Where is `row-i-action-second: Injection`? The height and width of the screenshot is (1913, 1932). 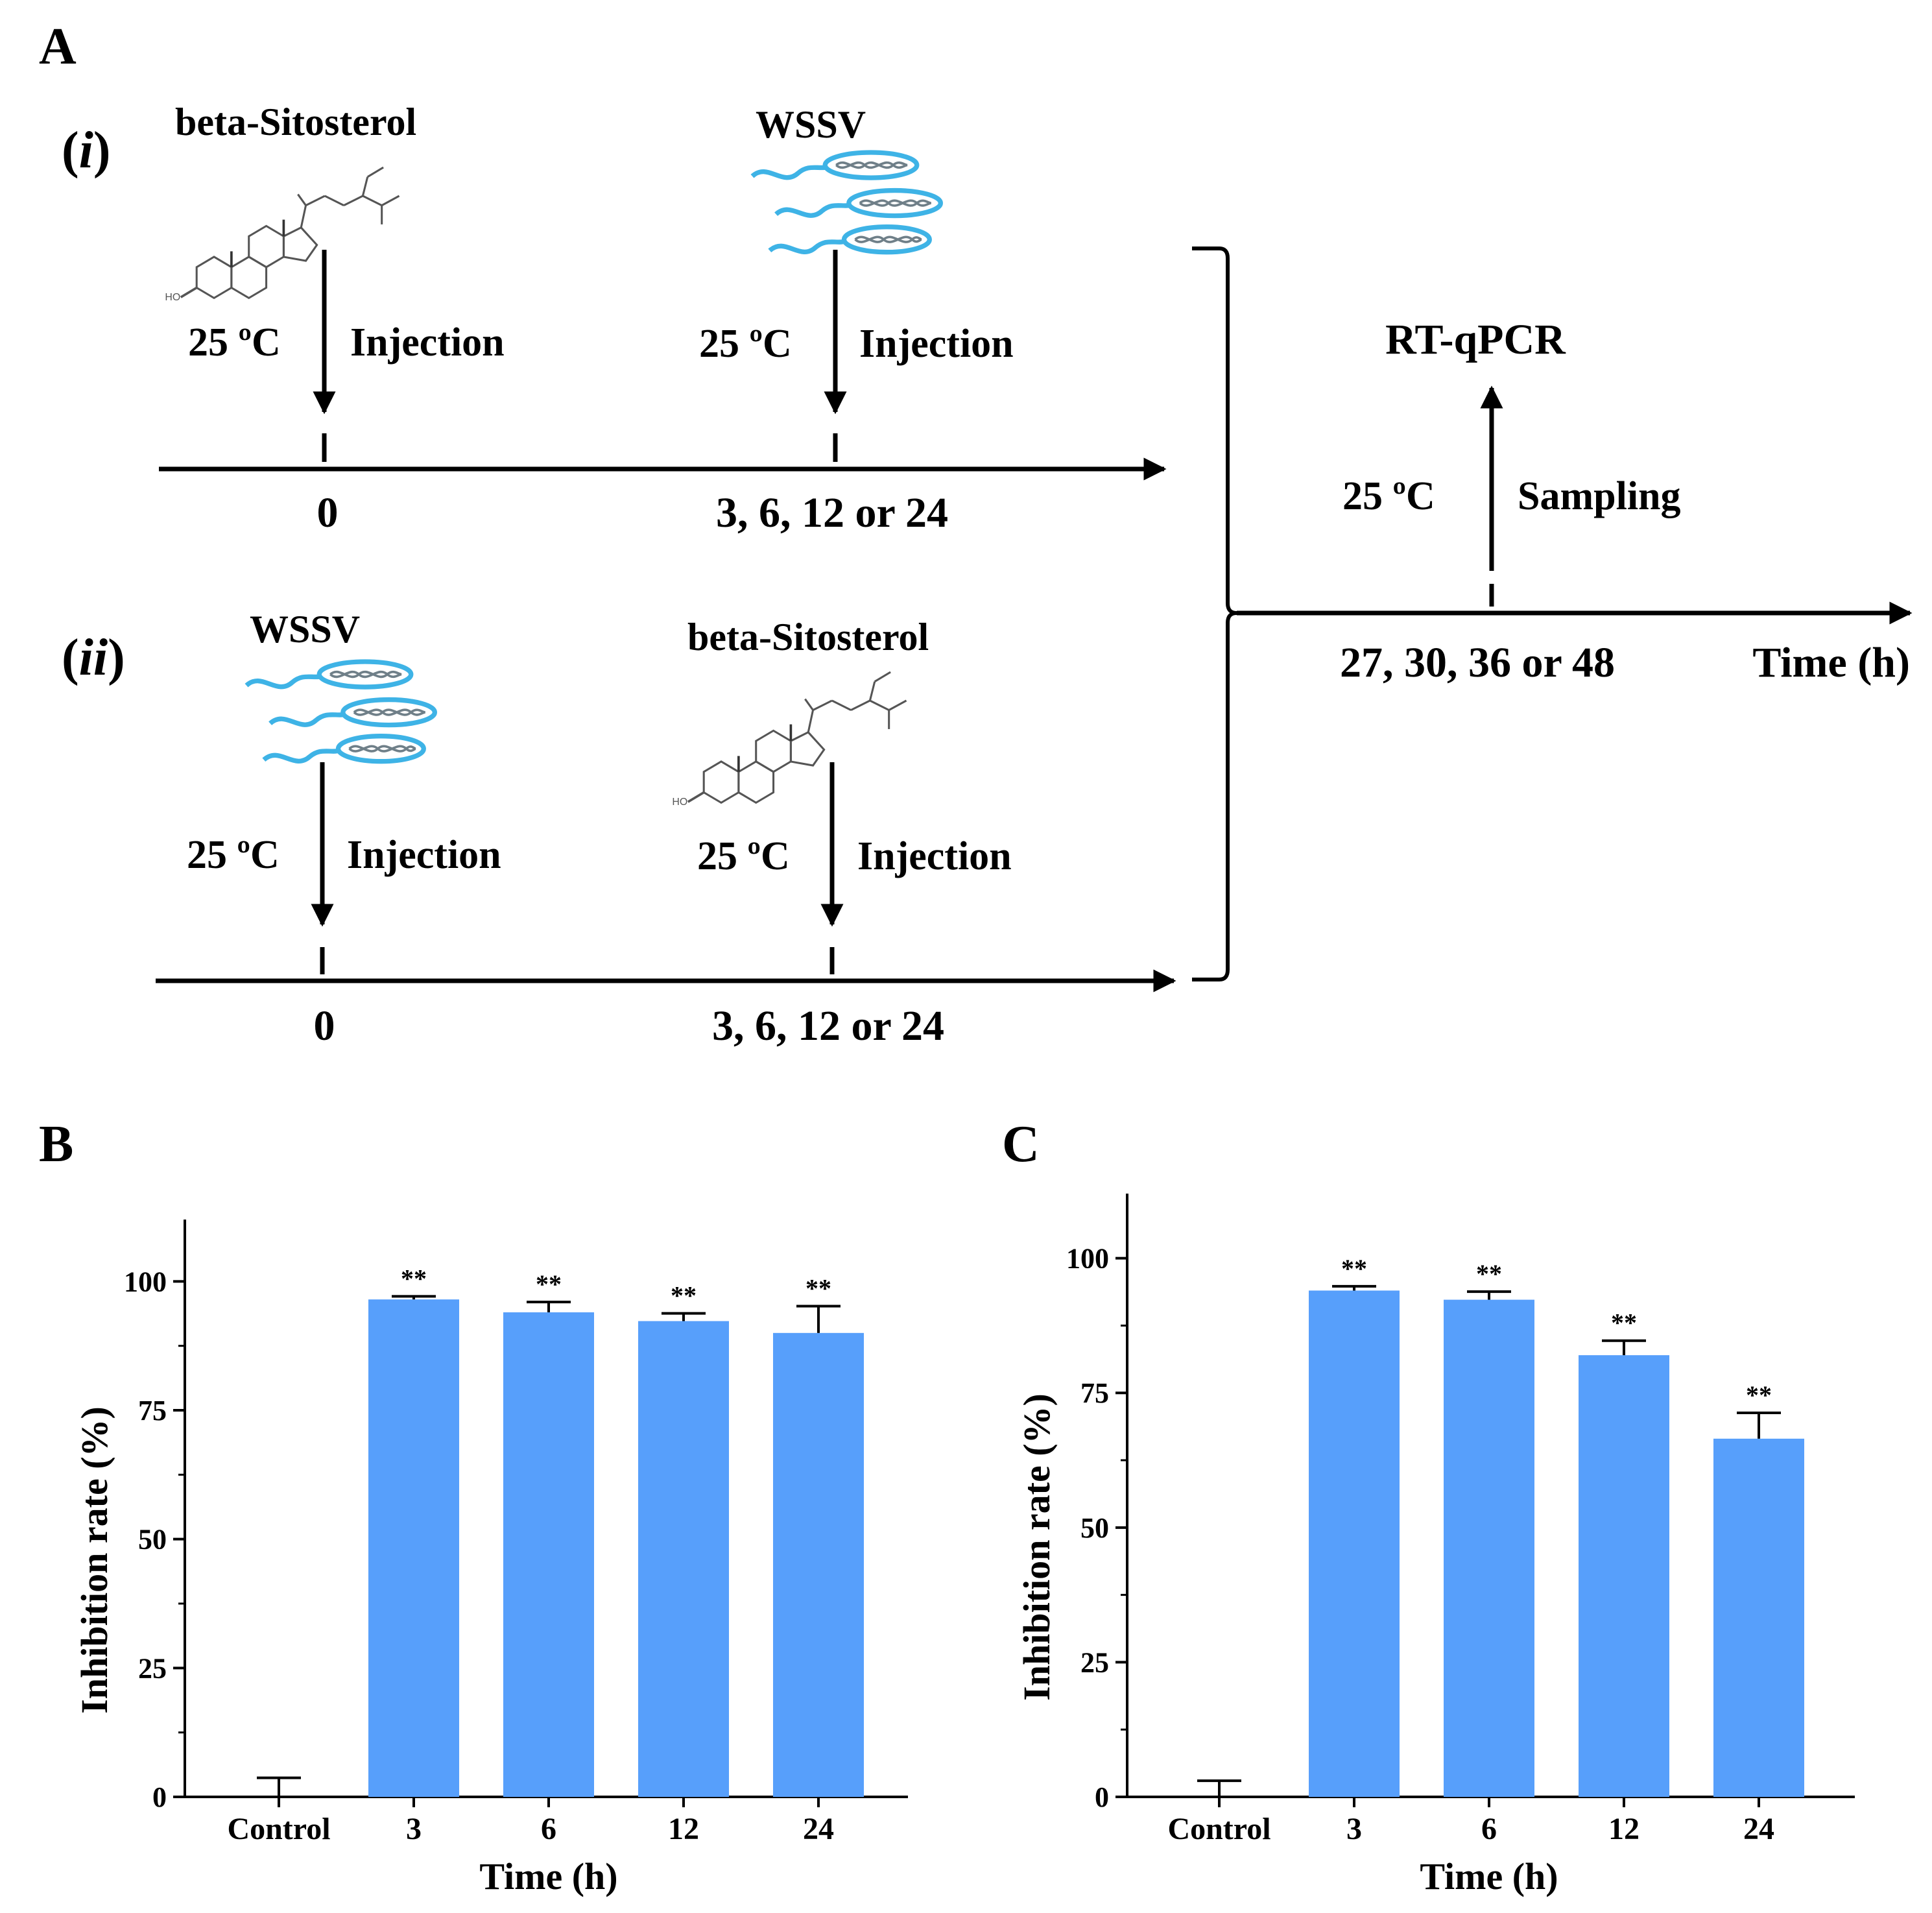 row-i-action-second: Injection is located at coordinates (936, 344).